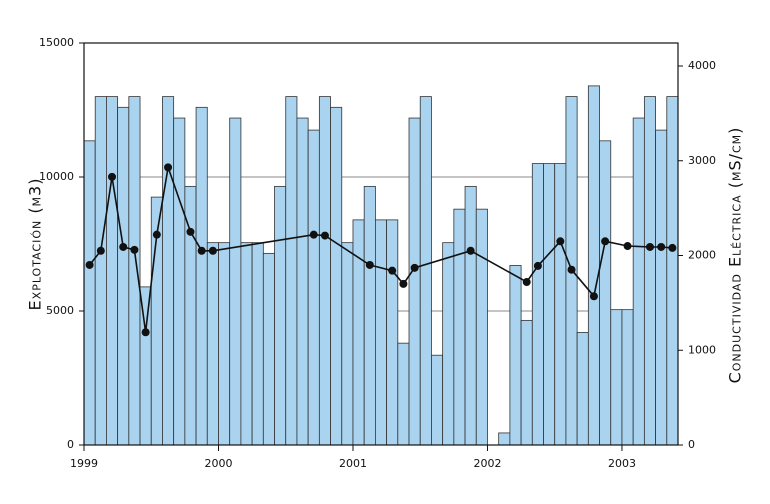 The image size is (770, 504). Describe the element at coordinates (35, 244) in the screenshot. I see `y-axis-title: Explotación (m3)` at that location.